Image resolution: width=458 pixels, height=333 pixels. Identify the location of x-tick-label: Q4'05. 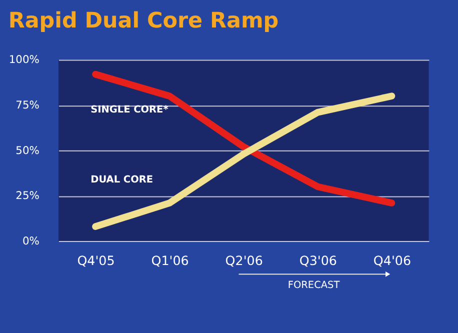
(96, 260).